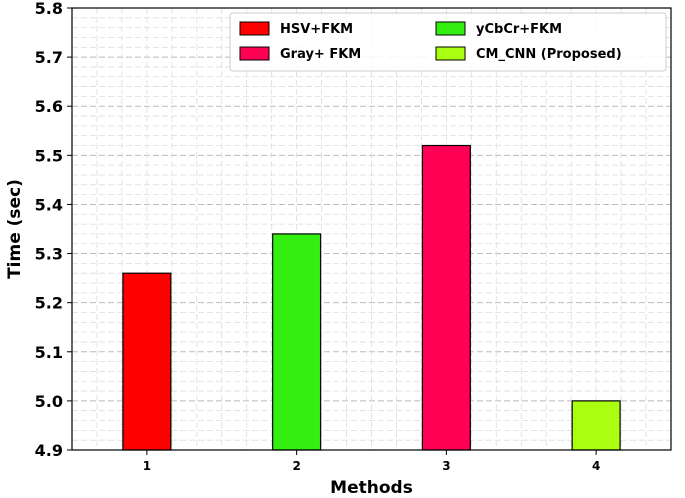  What do you see at coordinates (49, 254) in the screenshot?
I see `y-tick-label: 5.3` at bounding box center [49, 254].